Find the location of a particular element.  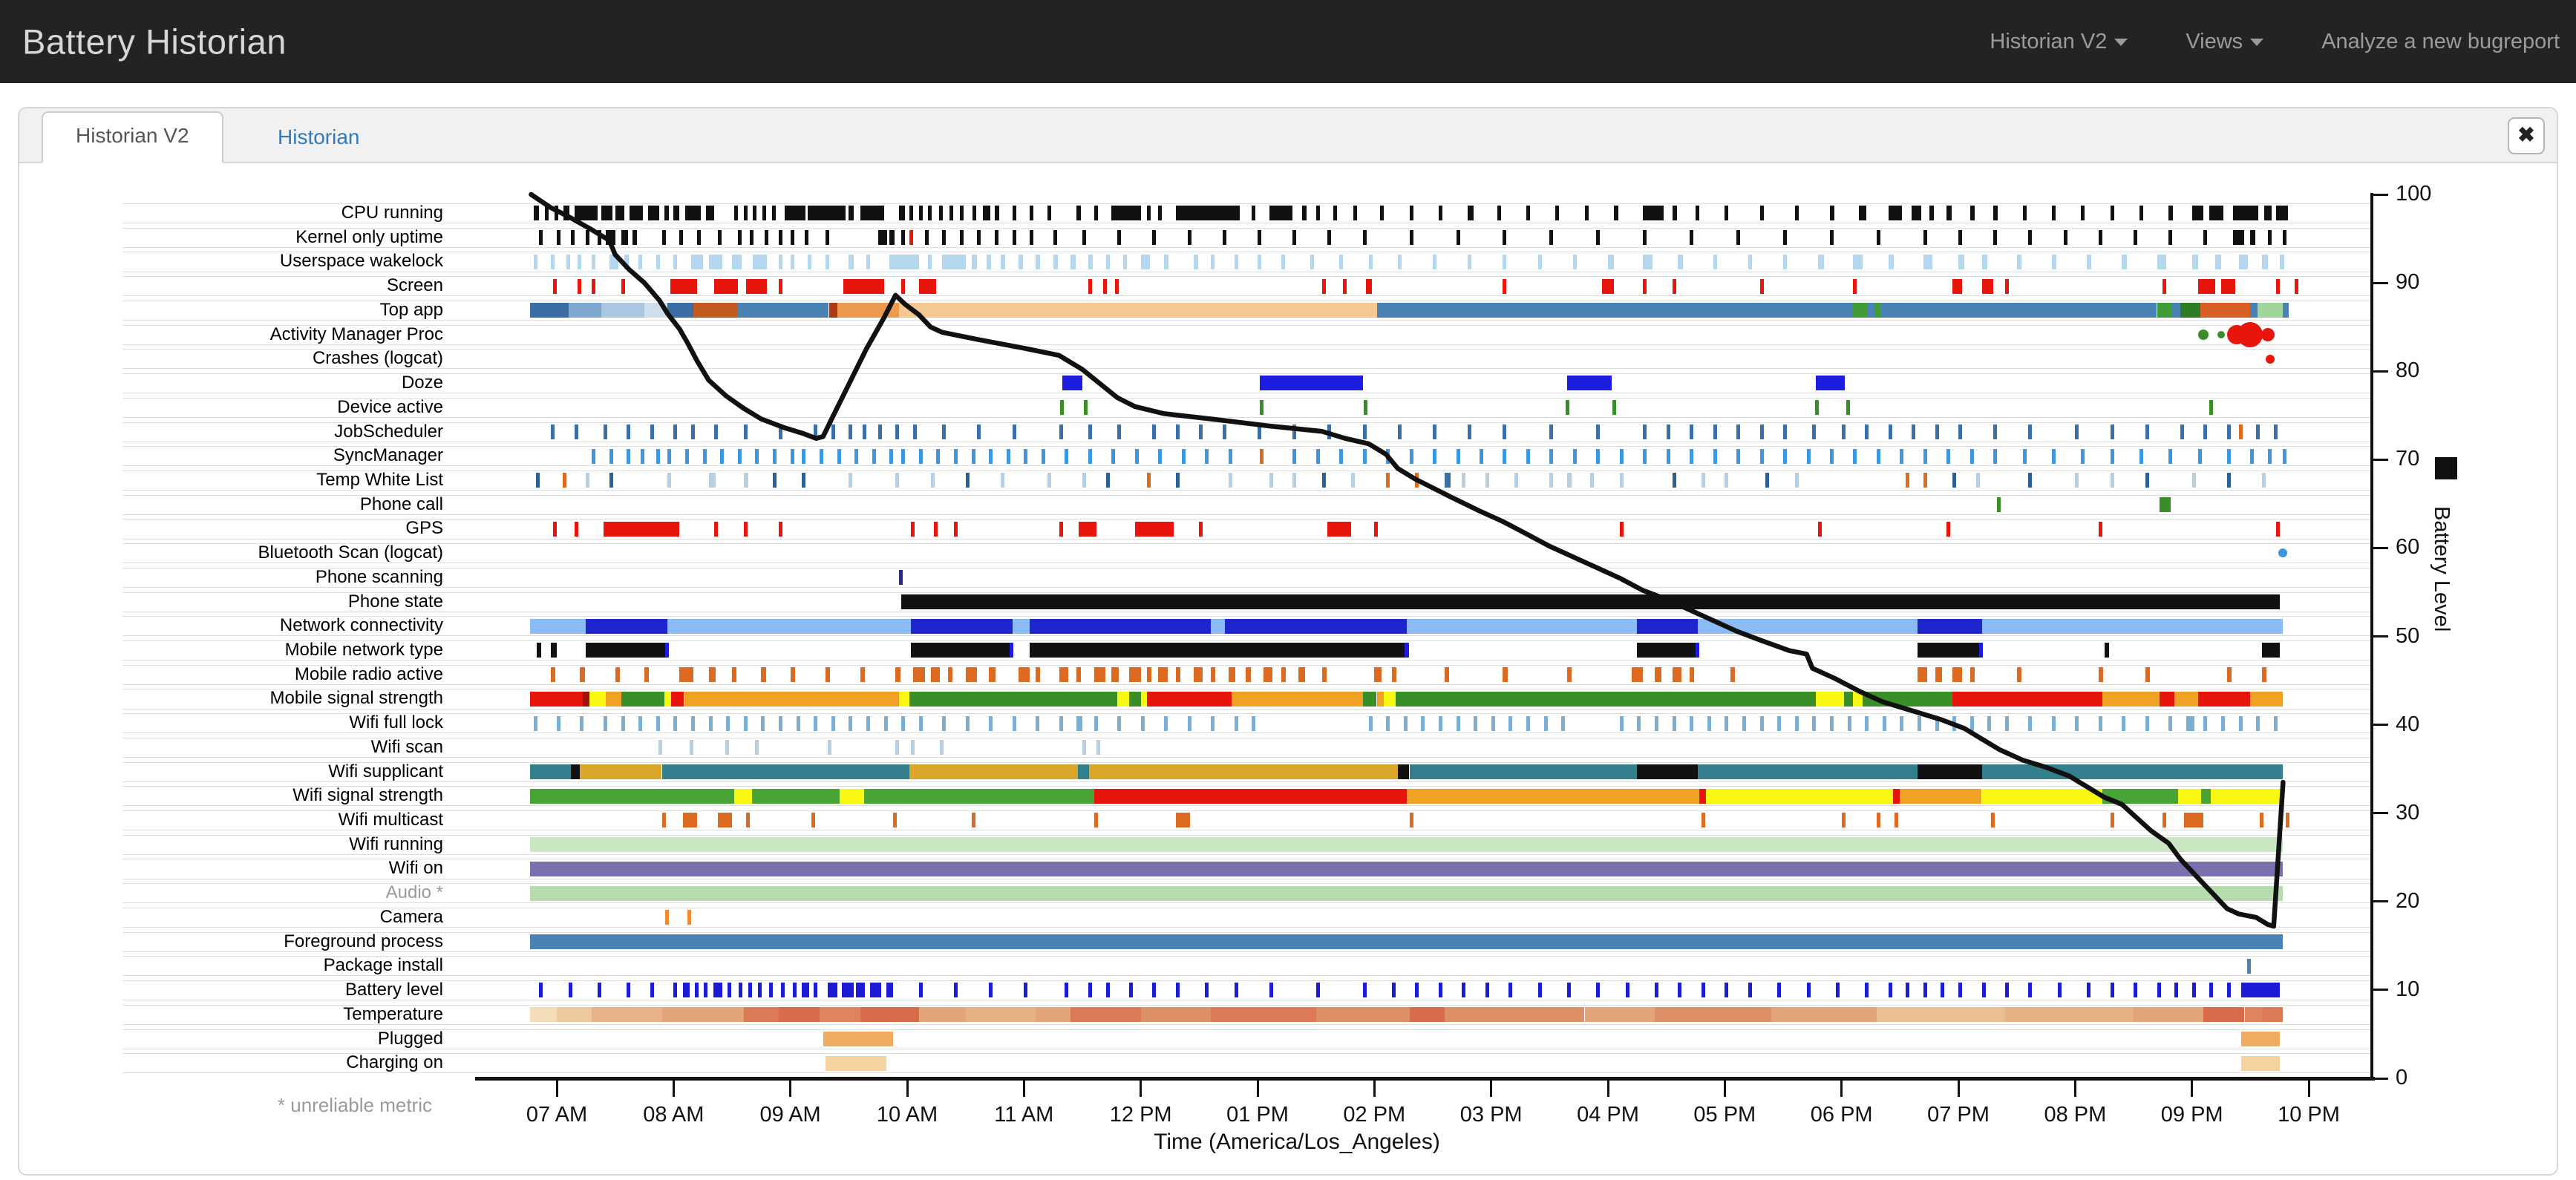

tab-historian-v2: Historian V2 is located at coordinates (132, 137).